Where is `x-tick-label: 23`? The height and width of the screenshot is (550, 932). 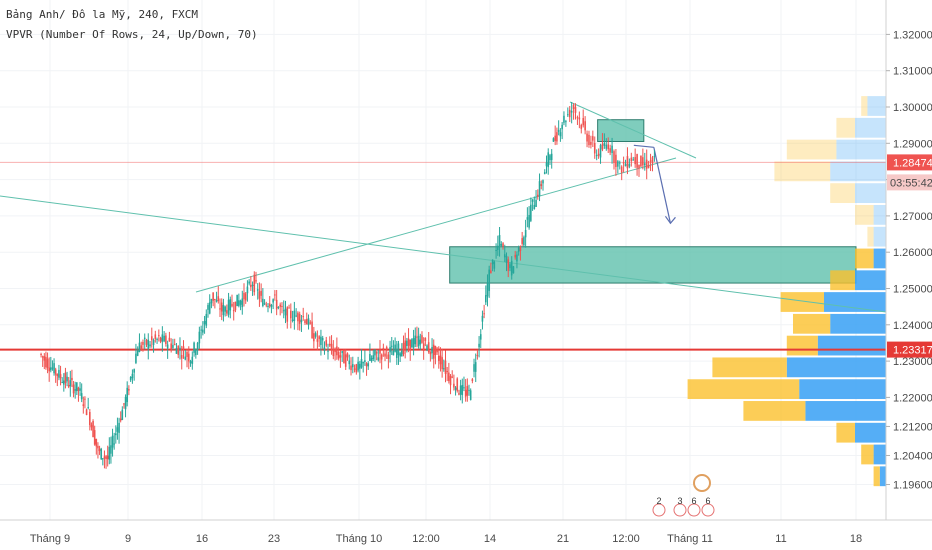
x-tick-label: 23 is located at coordinates (274, 539).